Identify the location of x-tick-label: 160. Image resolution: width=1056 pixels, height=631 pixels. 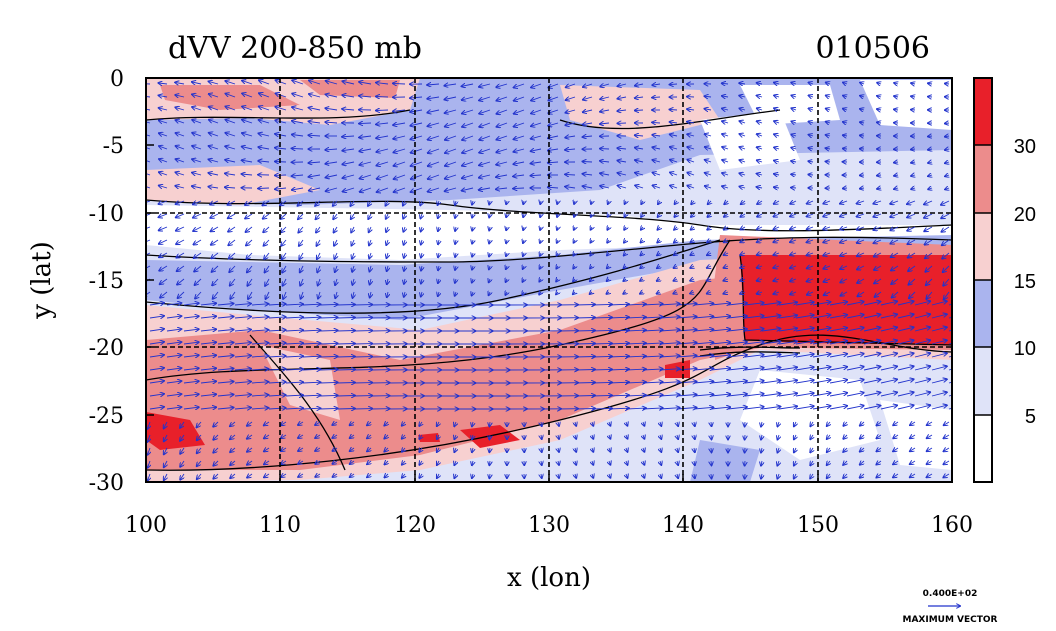
(952, 525).